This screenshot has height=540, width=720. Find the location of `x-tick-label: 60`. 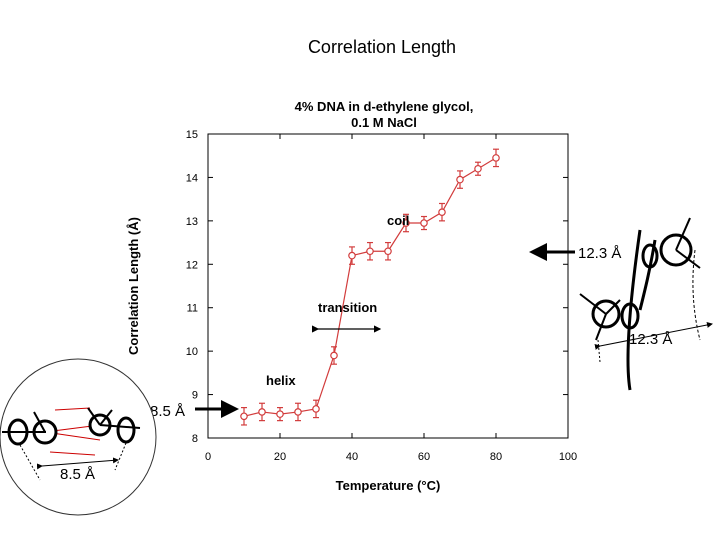

x-tick-label: 60 is located at coordinates (424, 457).